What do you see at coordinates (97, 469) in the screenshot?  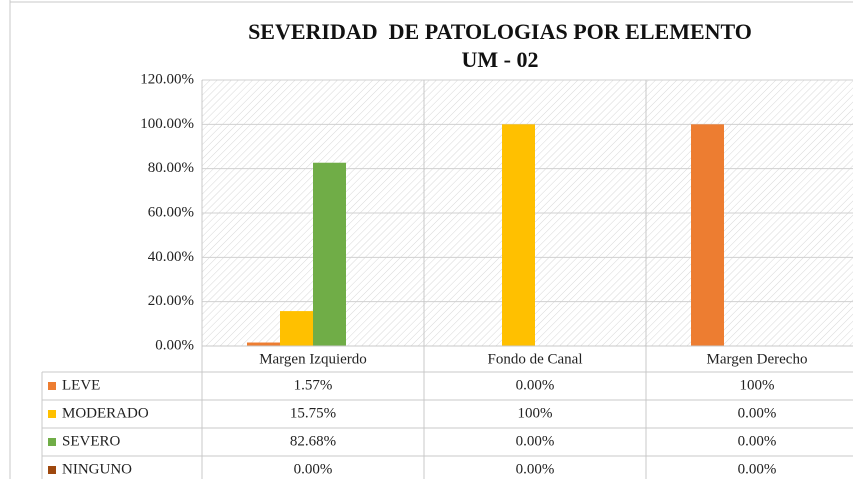 I see `legend-label: NINGUNO` at bounding box center [97, 469].